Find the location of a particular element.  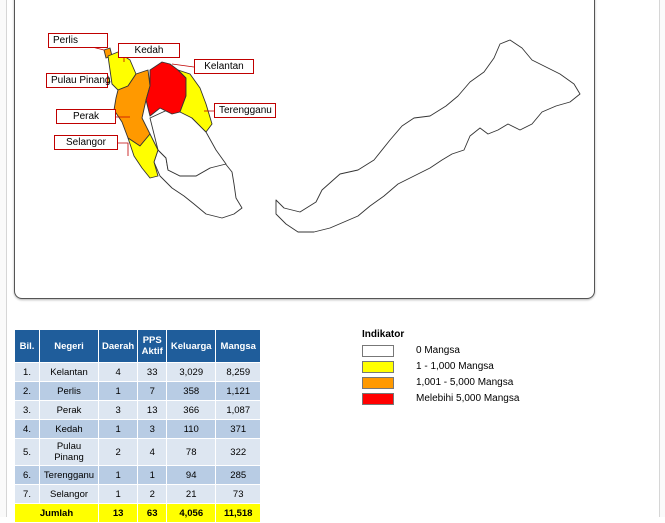

table-row: 2. Perlis 1 7 358 1,121 is located at coordinates (138, 391).